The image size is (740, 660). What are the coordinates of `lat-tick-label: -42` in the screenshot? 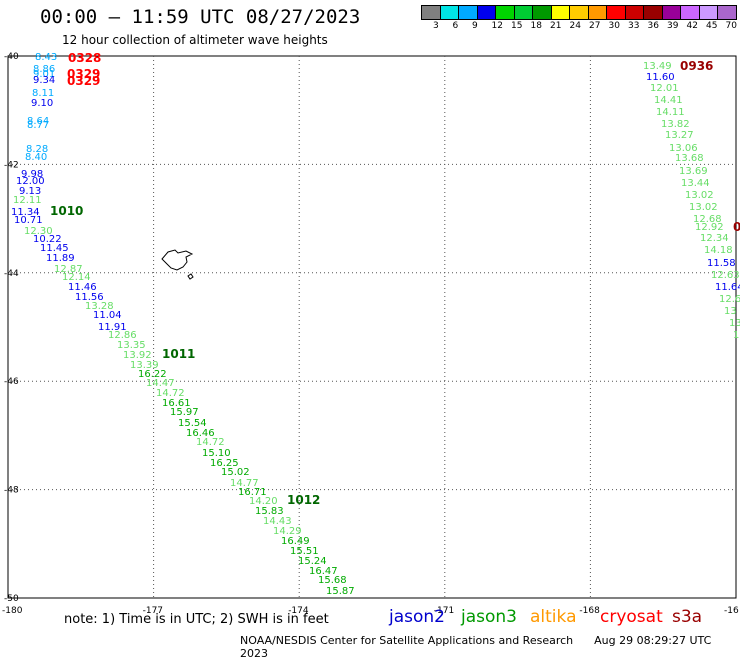 It's located at (11, 165).